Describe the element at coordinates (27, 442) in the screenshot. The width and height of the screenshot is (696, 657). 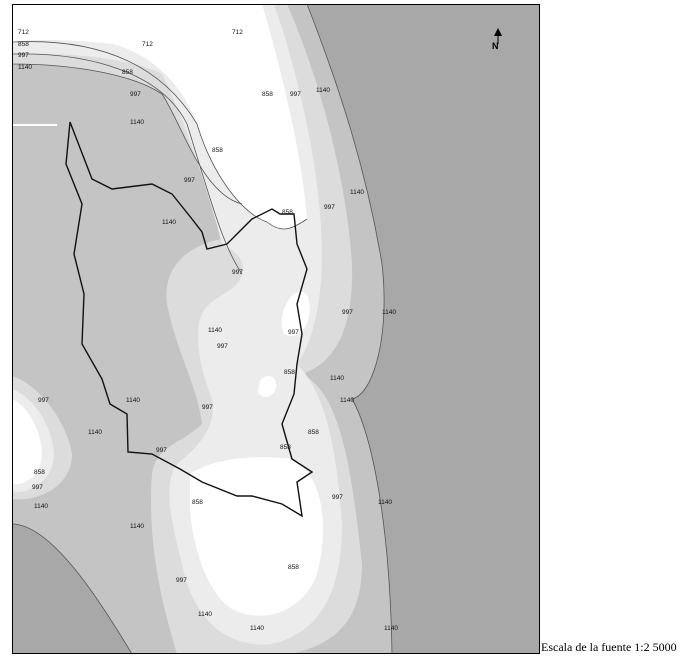
I see `zone-below-712-left` at that location.